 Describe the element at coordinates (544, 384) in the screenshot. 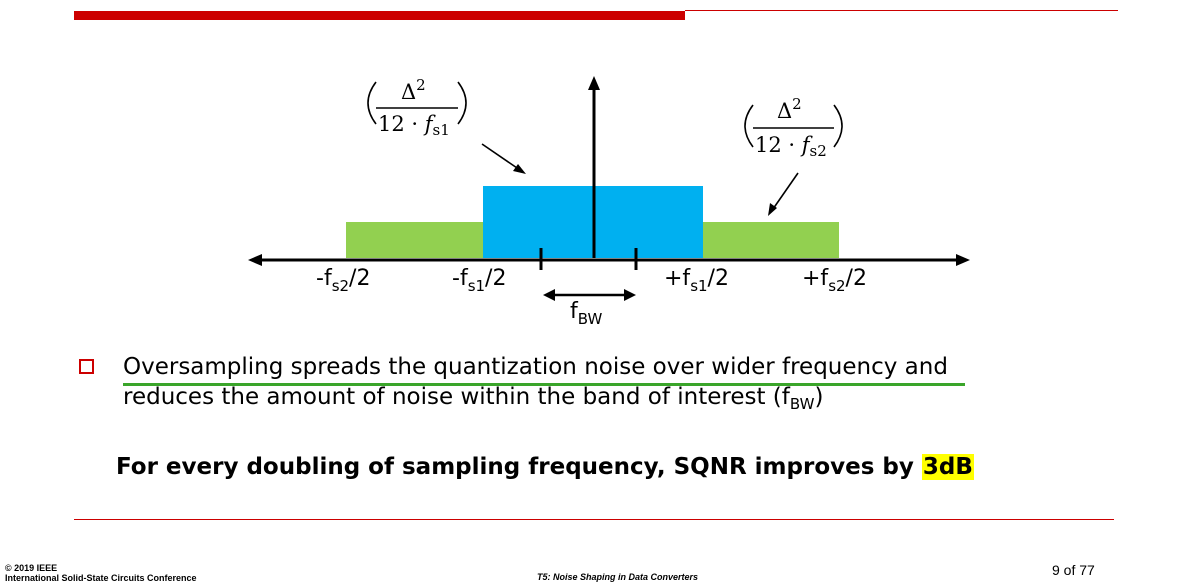

I see `emphasis-underline` at that location.